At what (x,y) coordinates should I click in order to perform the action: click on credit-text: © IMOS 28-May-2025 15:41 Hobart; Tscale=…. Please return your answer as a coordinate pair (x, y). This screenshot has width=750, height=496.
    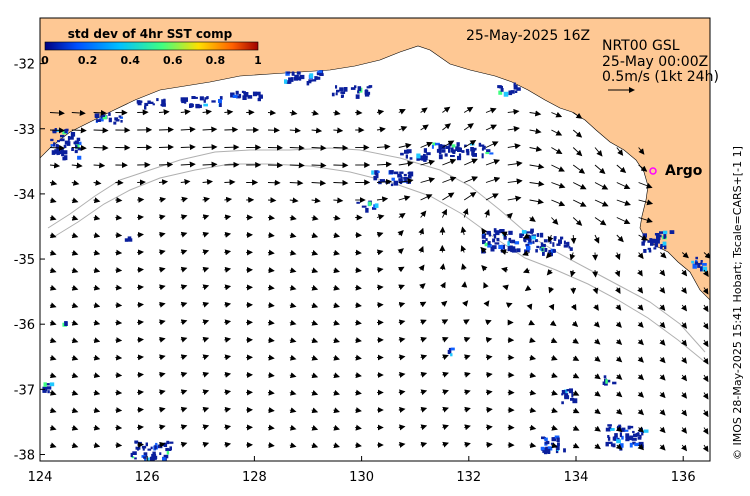
    Looking at the image, I should click on (737, 303).